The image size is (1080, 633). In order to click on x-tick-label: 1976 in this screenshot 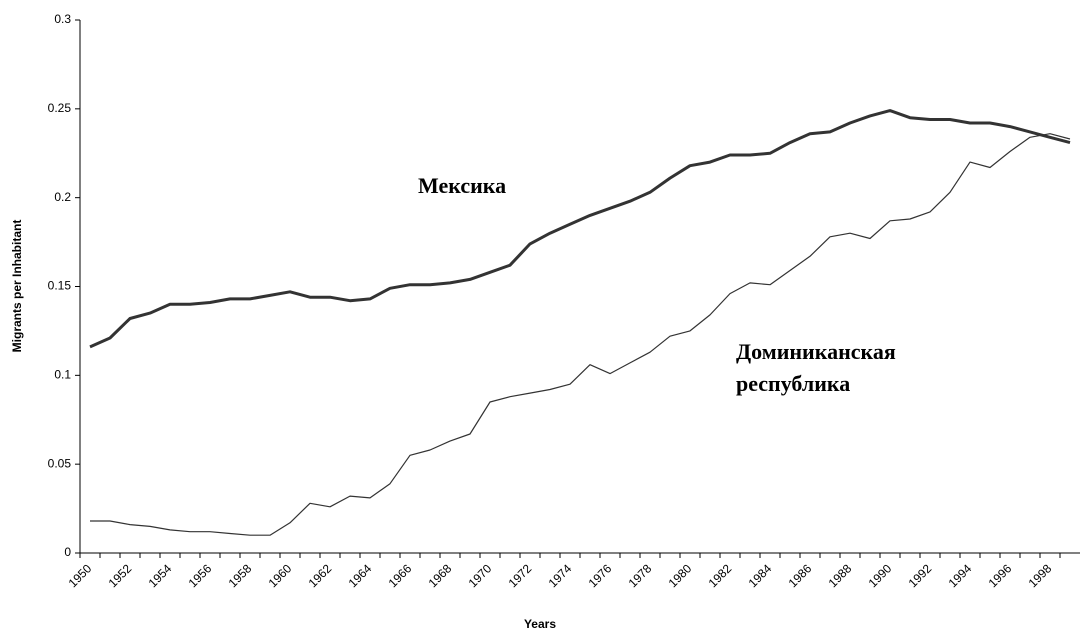, I will do `click(600, 575)`.